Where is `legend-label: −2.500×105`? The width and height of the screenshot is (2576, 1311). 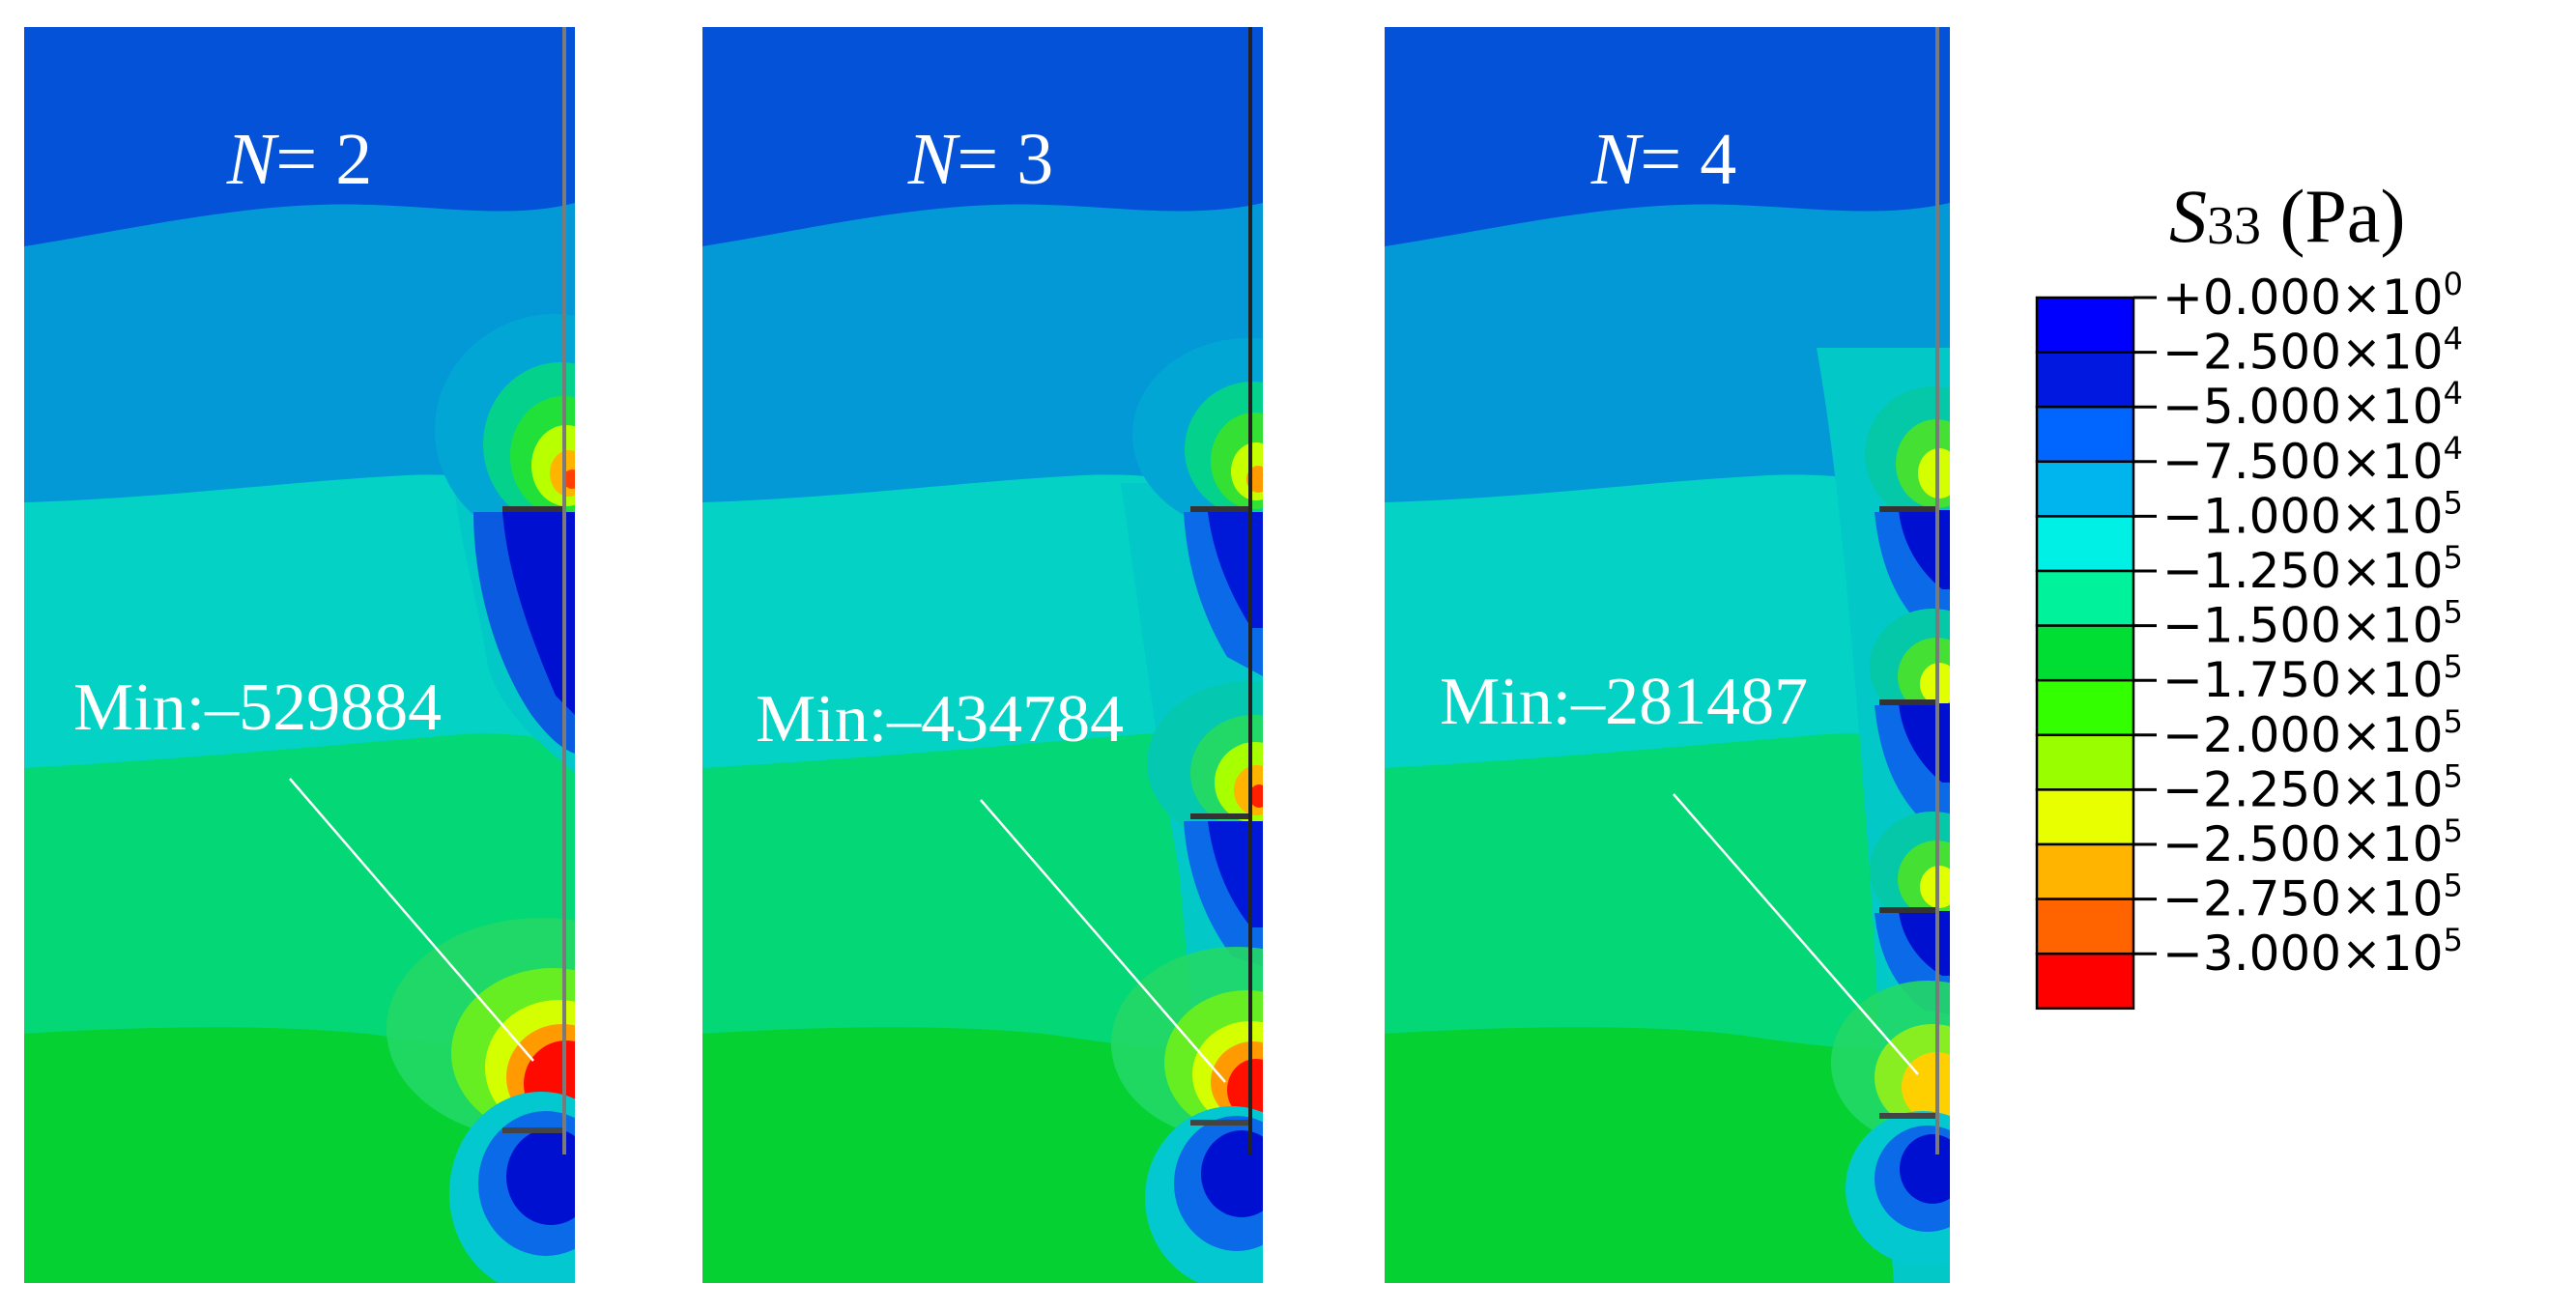
legend-label: −2.500×105 is located at coordinates (2313, 842).